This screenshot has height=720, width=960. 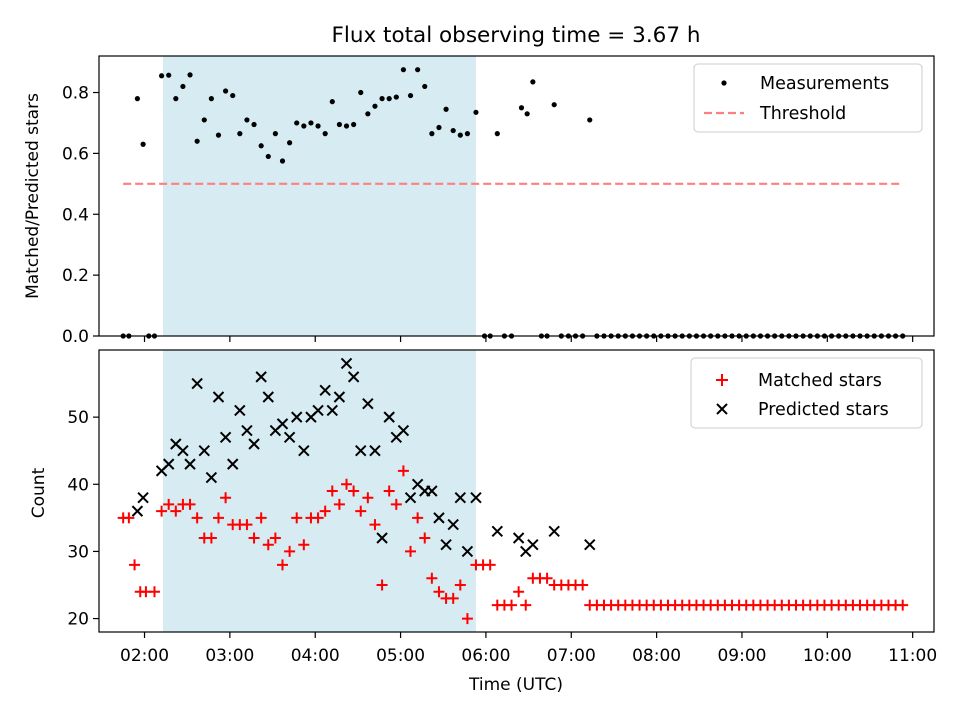 I want to click on legend-threshold-label: Threshold, so click(x=802, y=114).